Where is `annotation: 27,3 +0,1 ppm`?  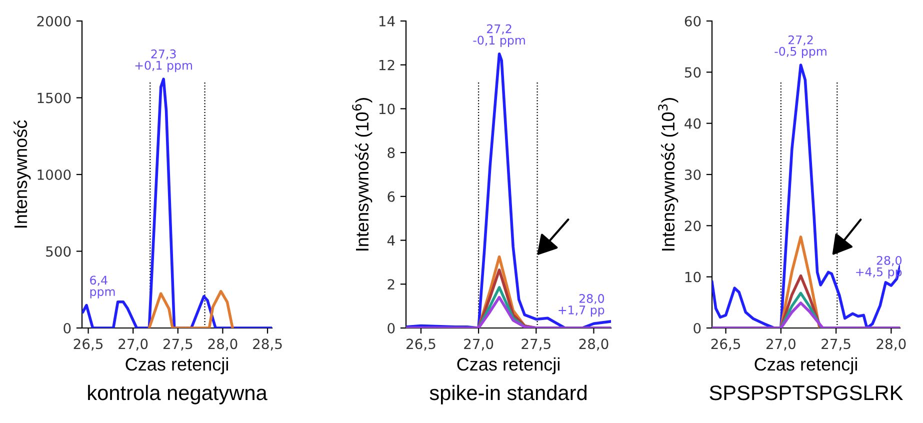 annotation: 27,3 +0,1 ppm is located at coordinates (163, 60).